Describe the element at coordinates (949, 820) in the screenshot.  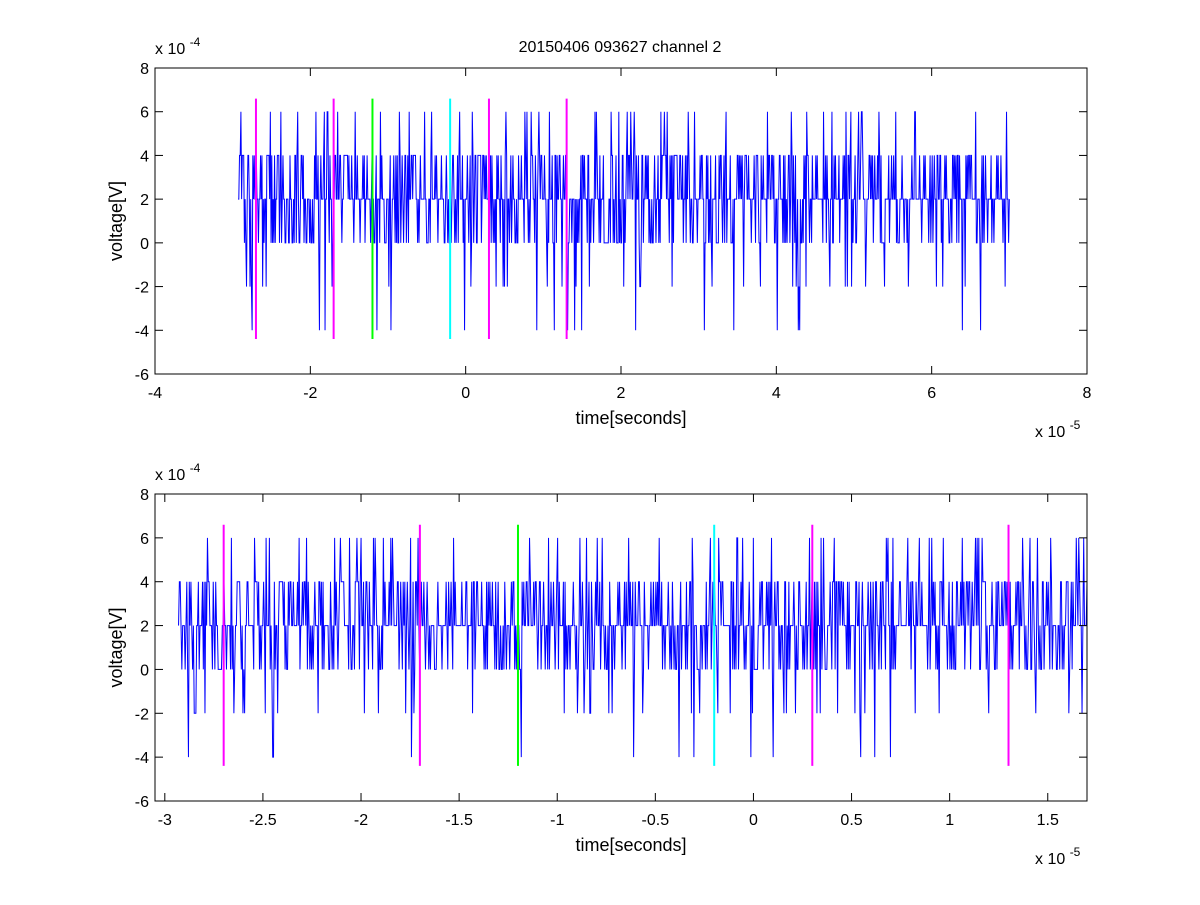
I see `x-tick-label: 1` at that location.